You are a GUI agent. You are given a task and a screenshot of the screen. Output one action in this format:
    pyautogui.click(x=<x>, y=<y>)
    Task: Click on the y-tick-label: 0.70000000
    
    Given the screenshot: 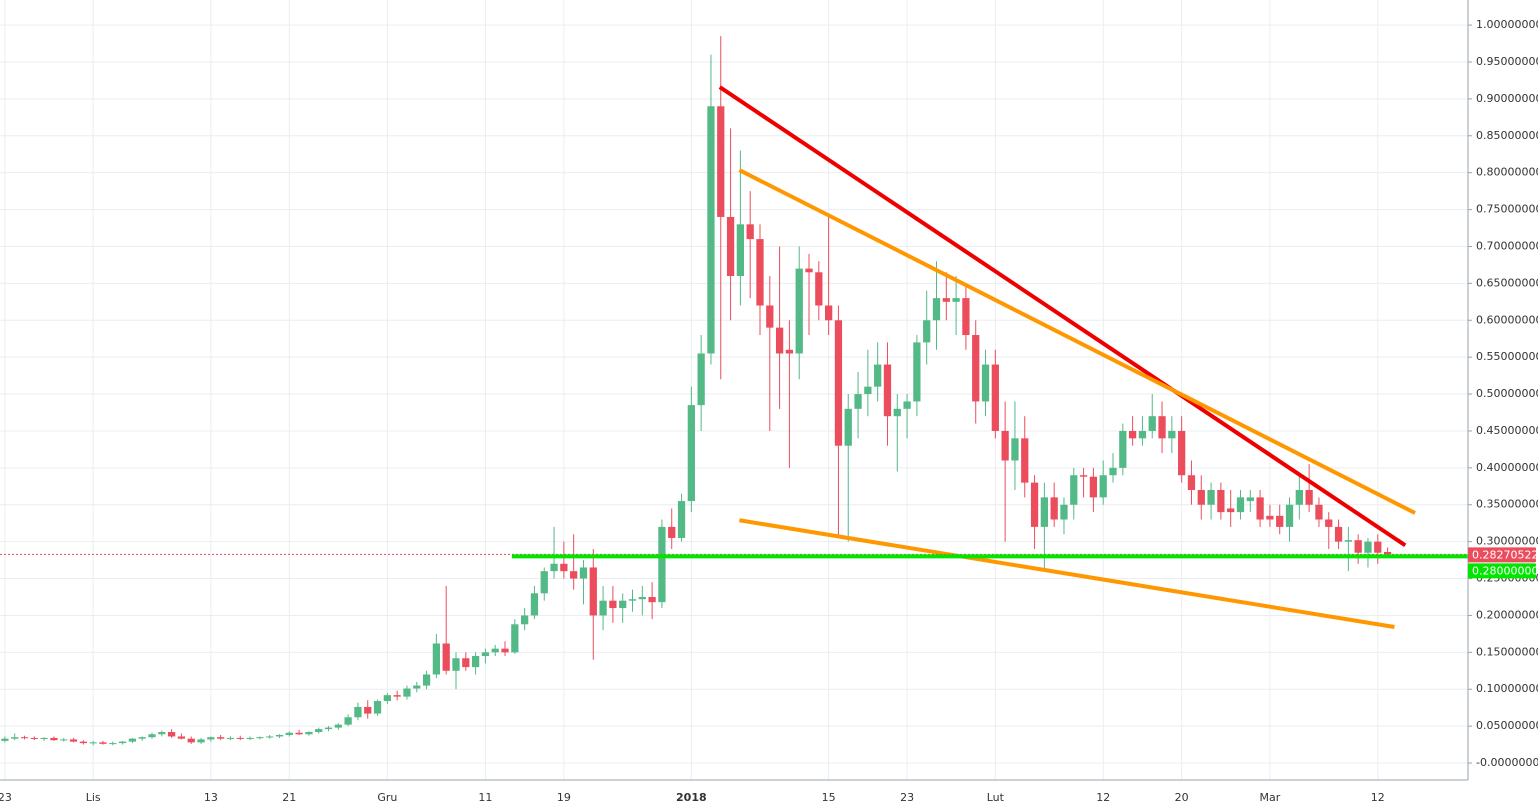 What is the action you would take?
    pyautogui.click(x=1507, y=245)
    